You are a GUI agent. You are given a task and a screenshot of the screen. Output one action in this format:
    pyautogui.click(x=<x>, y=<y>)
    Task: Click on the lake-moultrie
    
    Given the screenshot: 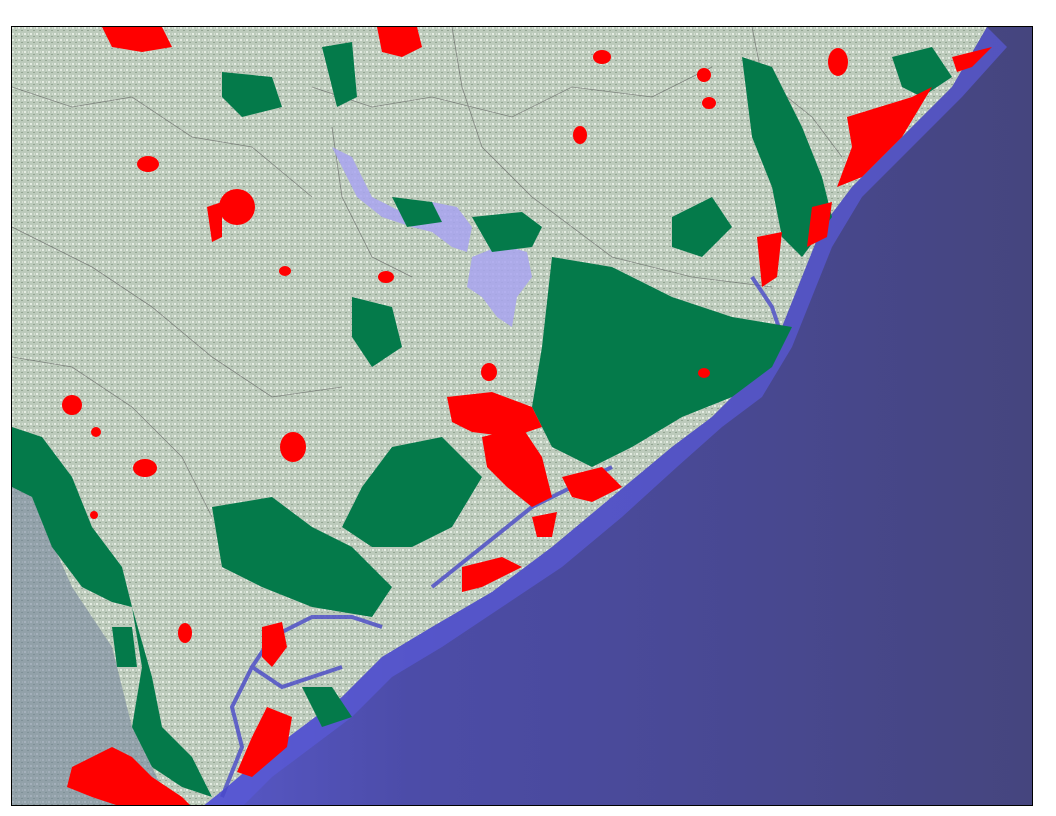 What is the action you would take?
    pyautogui.click(x=499, y=286)
    